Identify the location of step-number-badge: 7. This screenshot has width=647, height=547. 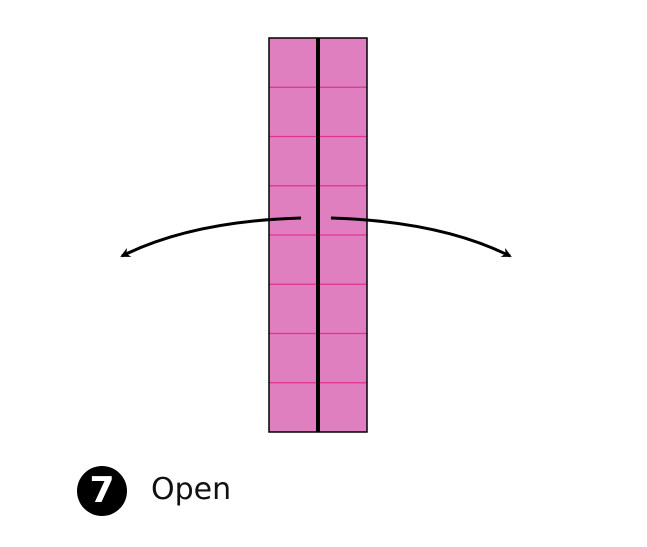
(102, 491).